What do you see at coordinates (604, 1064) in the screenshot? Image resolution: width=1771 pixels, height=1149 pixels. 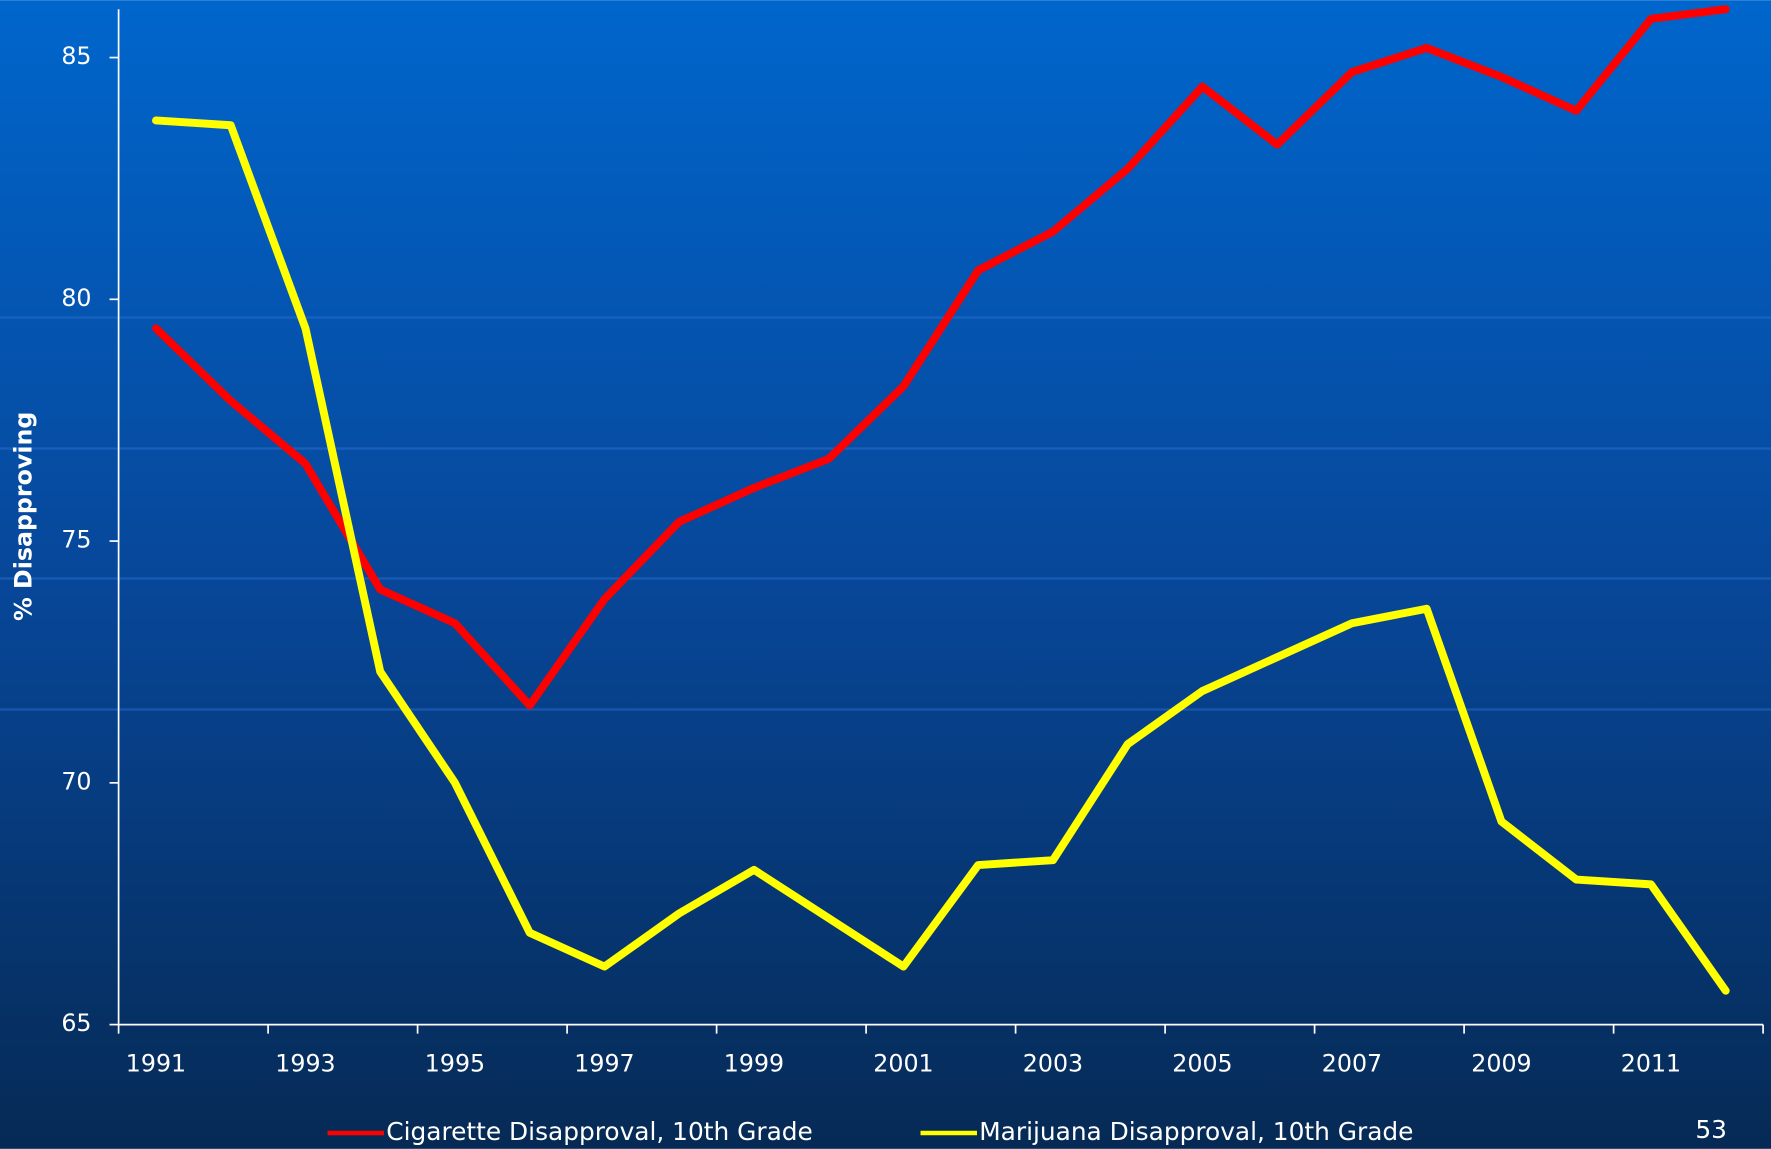 I see `x-tick-label: 1997` at bounding box center [604, 1064].